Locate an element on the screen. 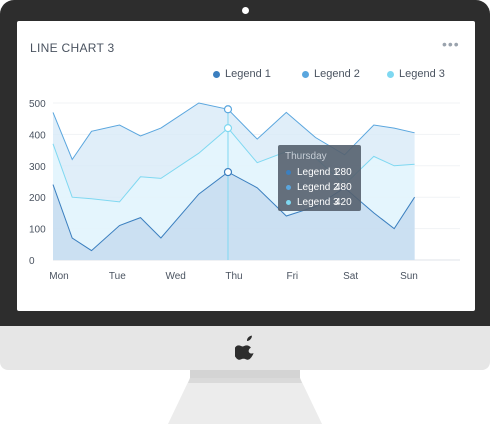  legend-label: Legend 1 is located at coordinates (248, 74).